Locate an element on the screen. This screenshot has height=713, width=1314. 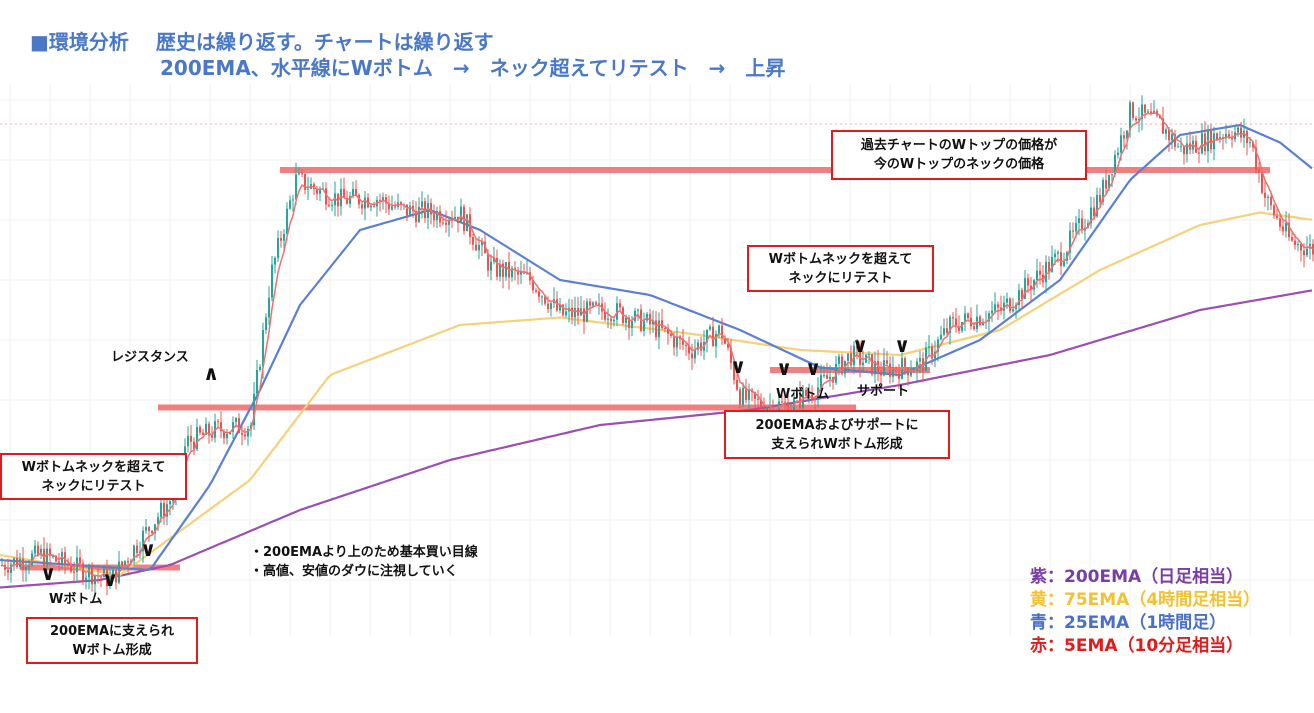
mid-retest-box: Wボトムネックを超えて ネックにリテスト is located at coordinates (840, 268).